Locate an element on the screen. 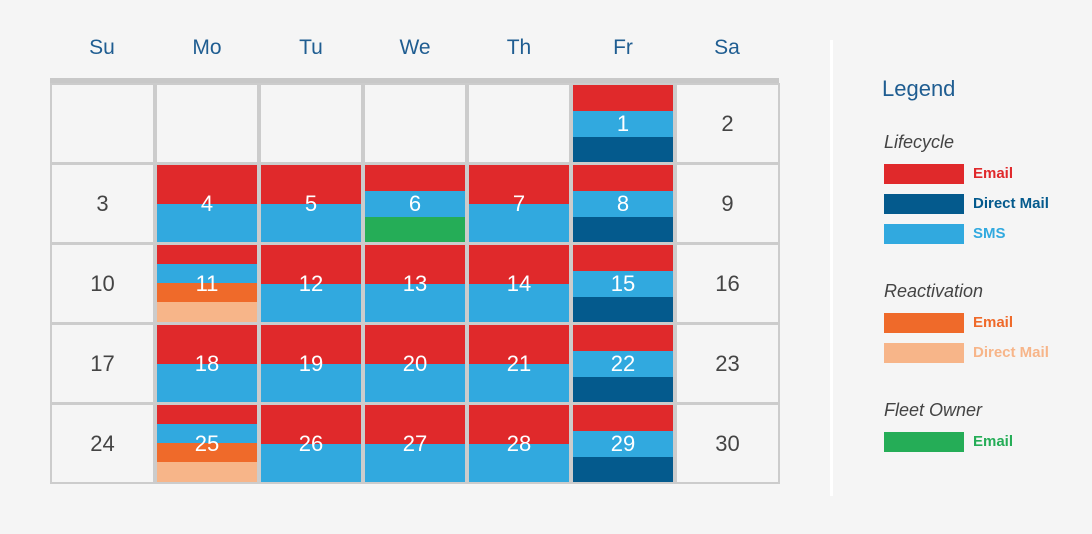  campaign-band-fleet-owner-email is located at coordinates (415, 229).